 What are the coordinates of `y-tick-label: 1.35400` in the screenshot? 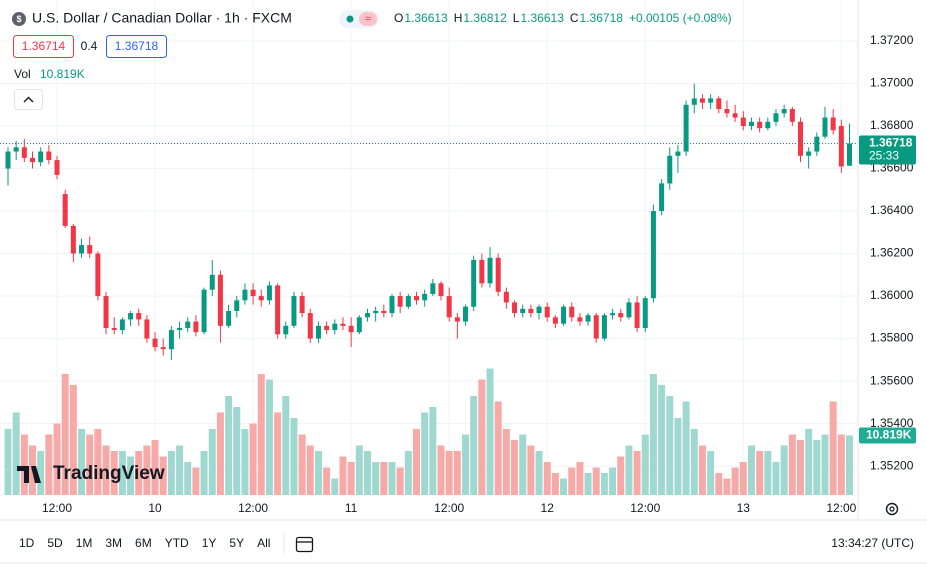 It's located at (892, 423).